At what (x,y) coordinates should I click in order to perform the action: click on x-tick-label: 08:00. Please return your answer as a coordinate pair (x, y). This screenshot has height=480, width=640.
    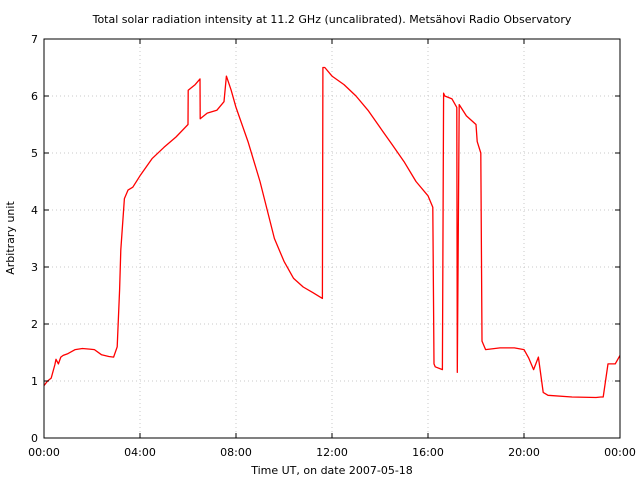
    Looking at the image, I should click on (236, 452).